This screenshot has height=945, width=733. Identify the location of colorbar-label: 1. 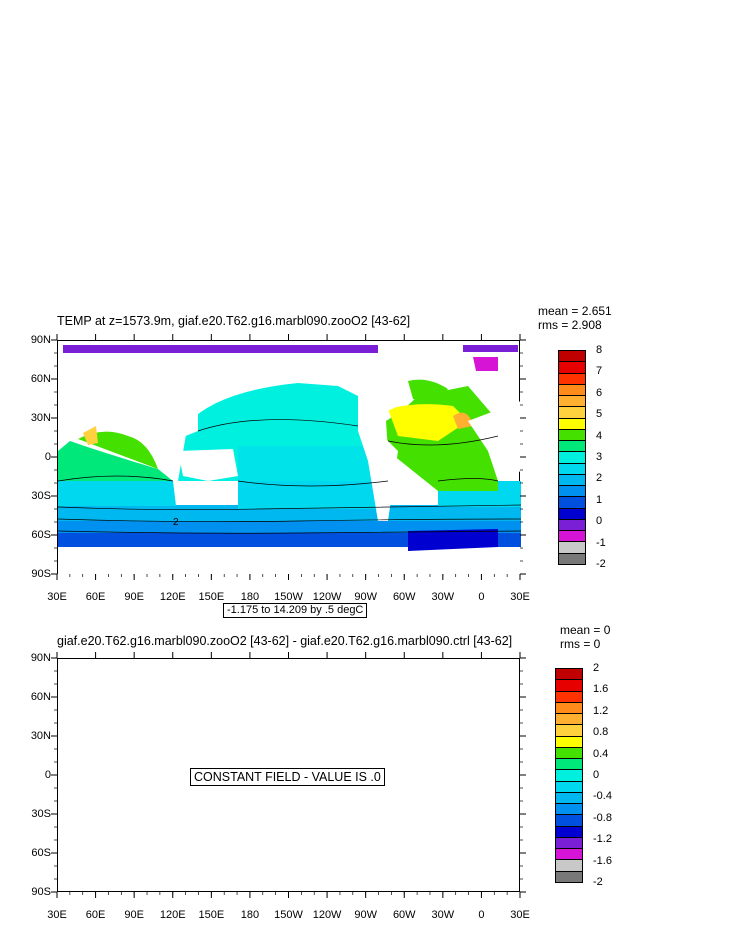
(599, 499).